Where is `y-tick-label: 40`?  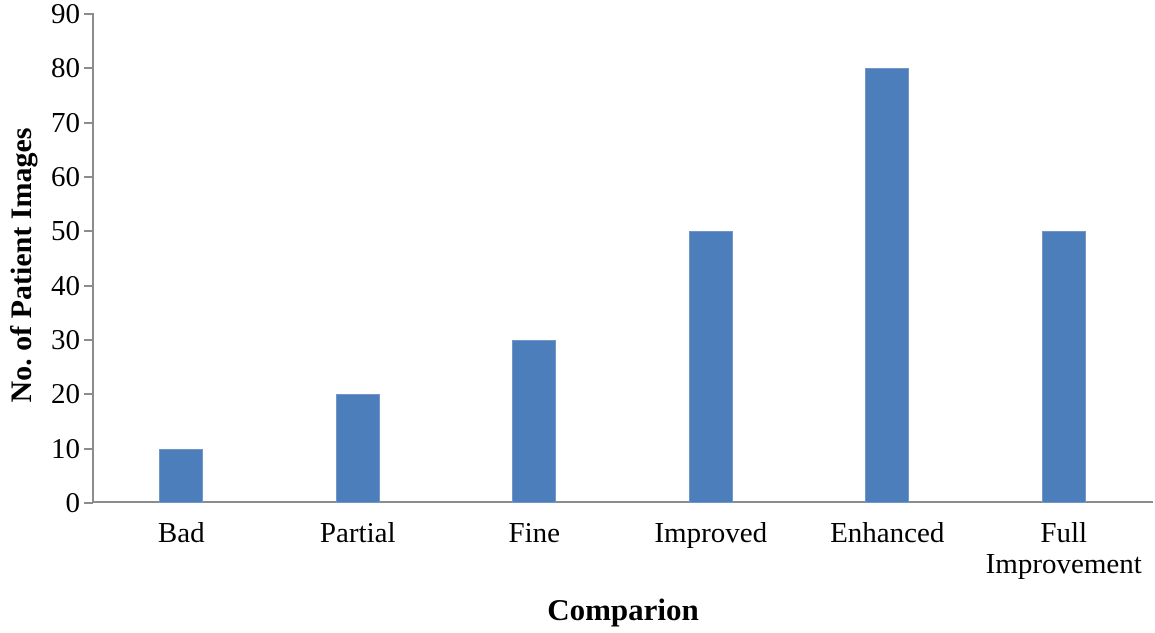 y-tick-label: 40 is located at coordinates (65, 285).